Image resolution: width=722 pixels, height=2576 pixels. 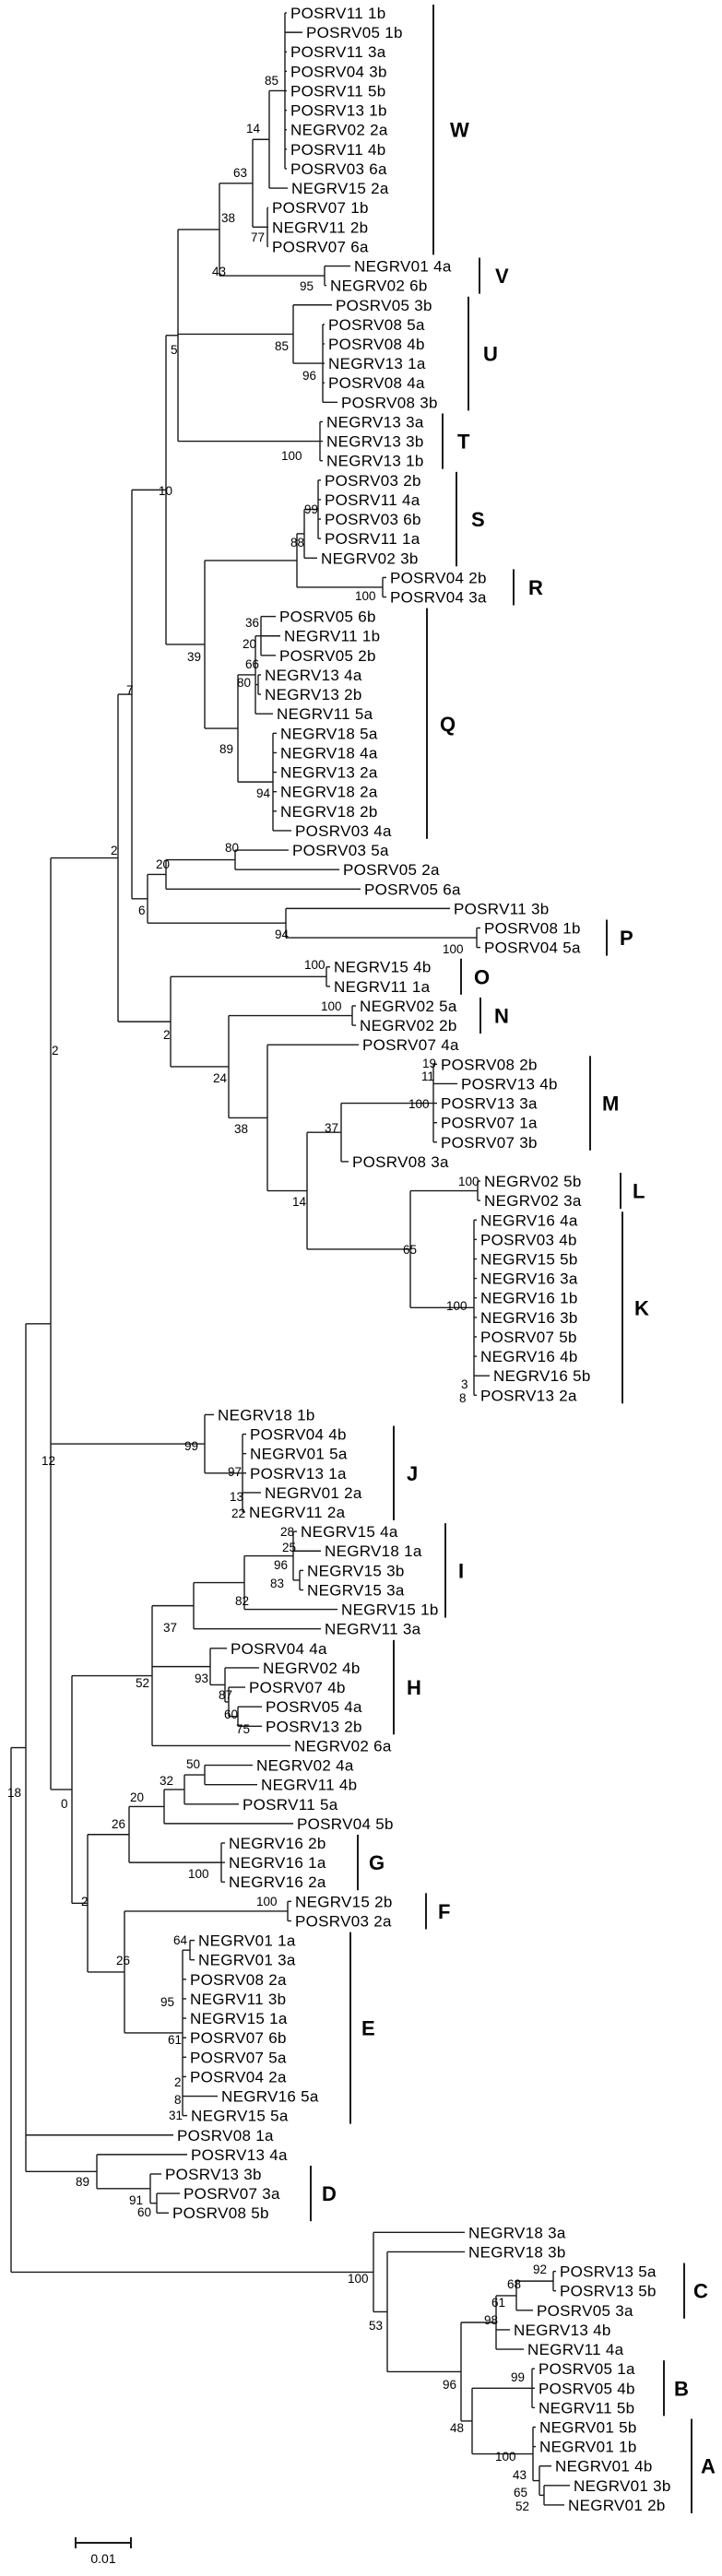 What do you see at coordinates (329, 2193) in the screenshot?
I see `clade-letter: D` at bounding box center [329, 2193].